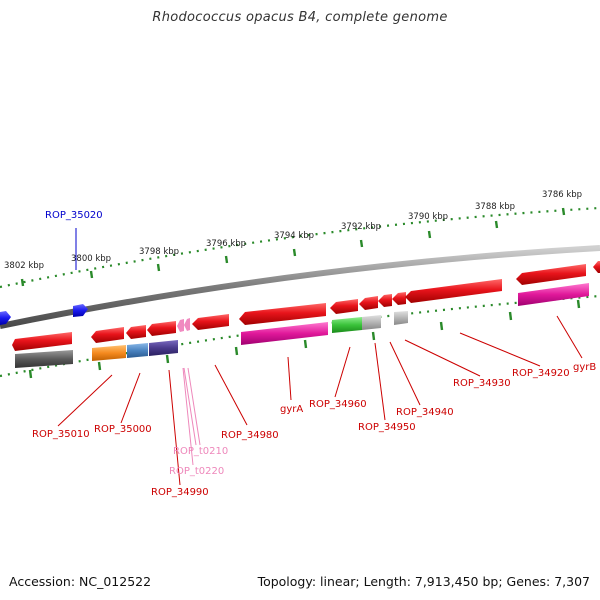 The height and width of the screenshot is (600, 600). I want to click on tick-label-3790: 3790 kbp, so click(428, 217).